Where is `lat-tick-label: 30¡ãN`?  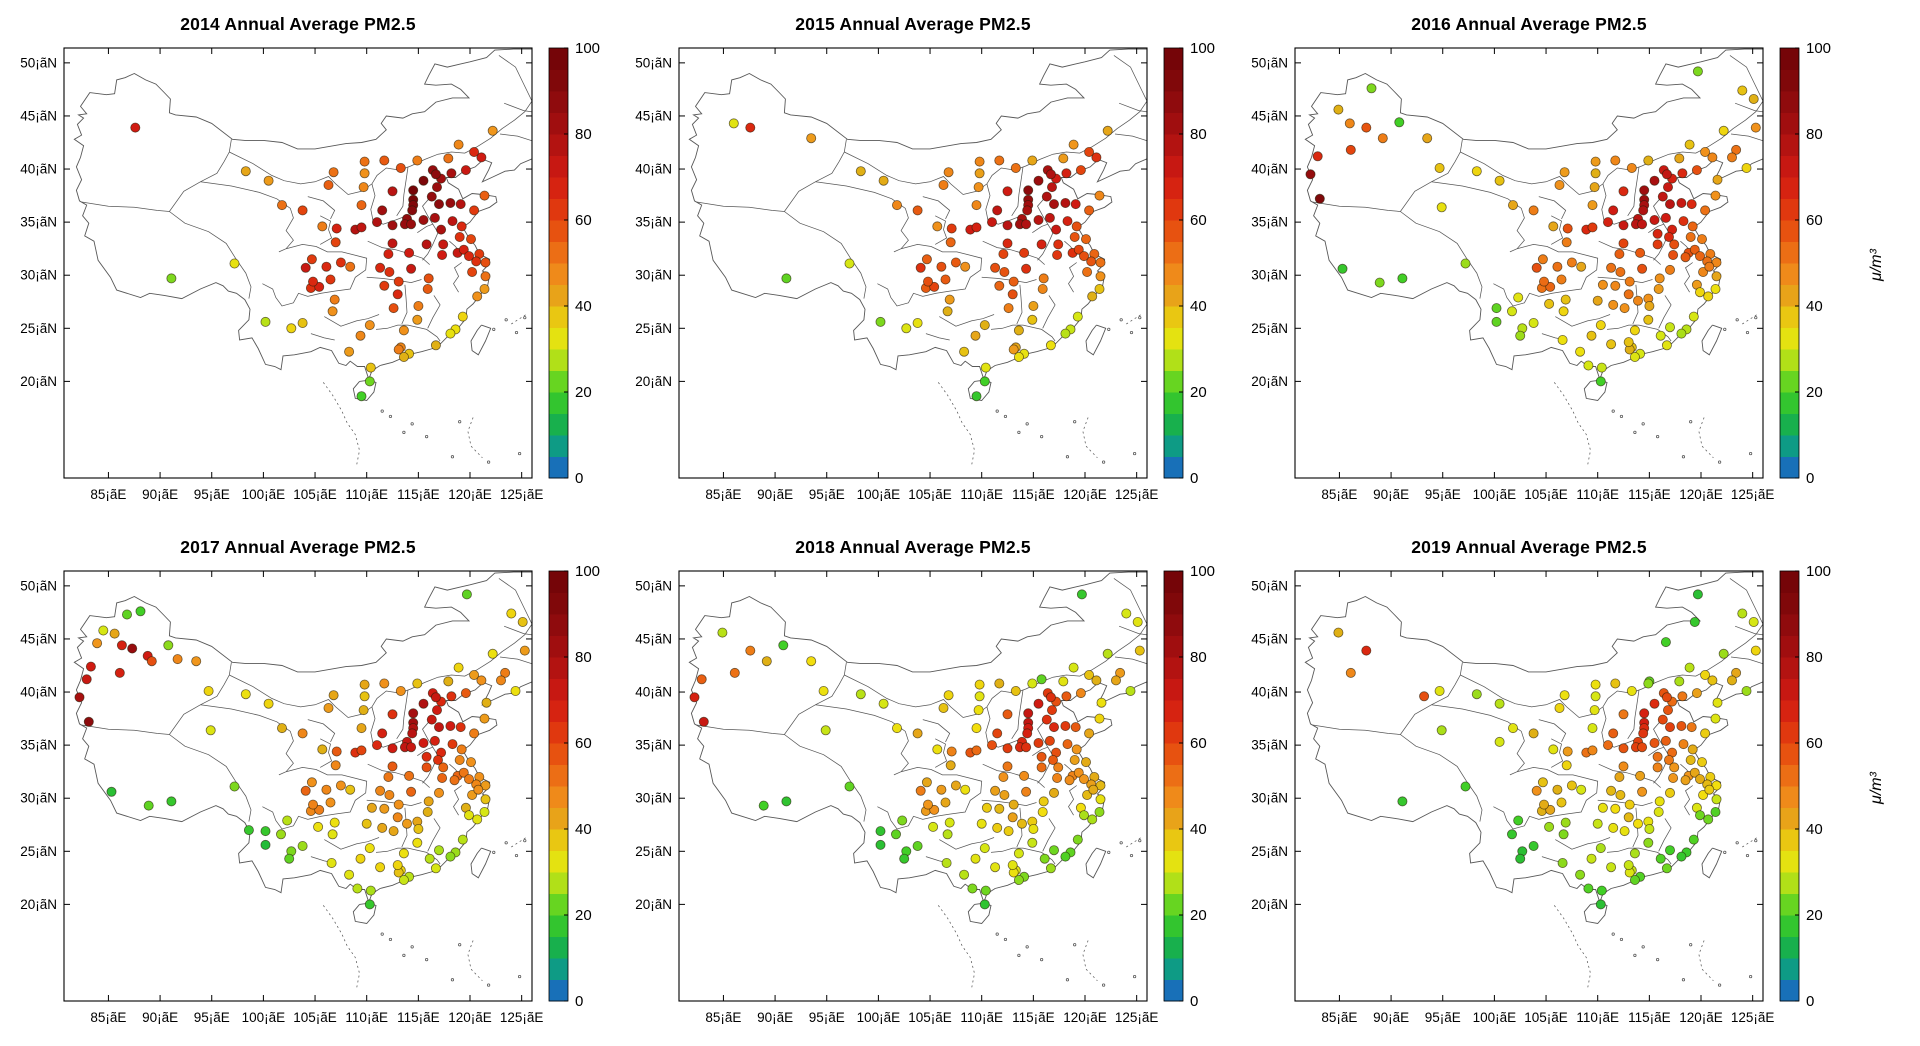
lat-tick-label: 30¡ãN is located at coordinates (1269, 798).